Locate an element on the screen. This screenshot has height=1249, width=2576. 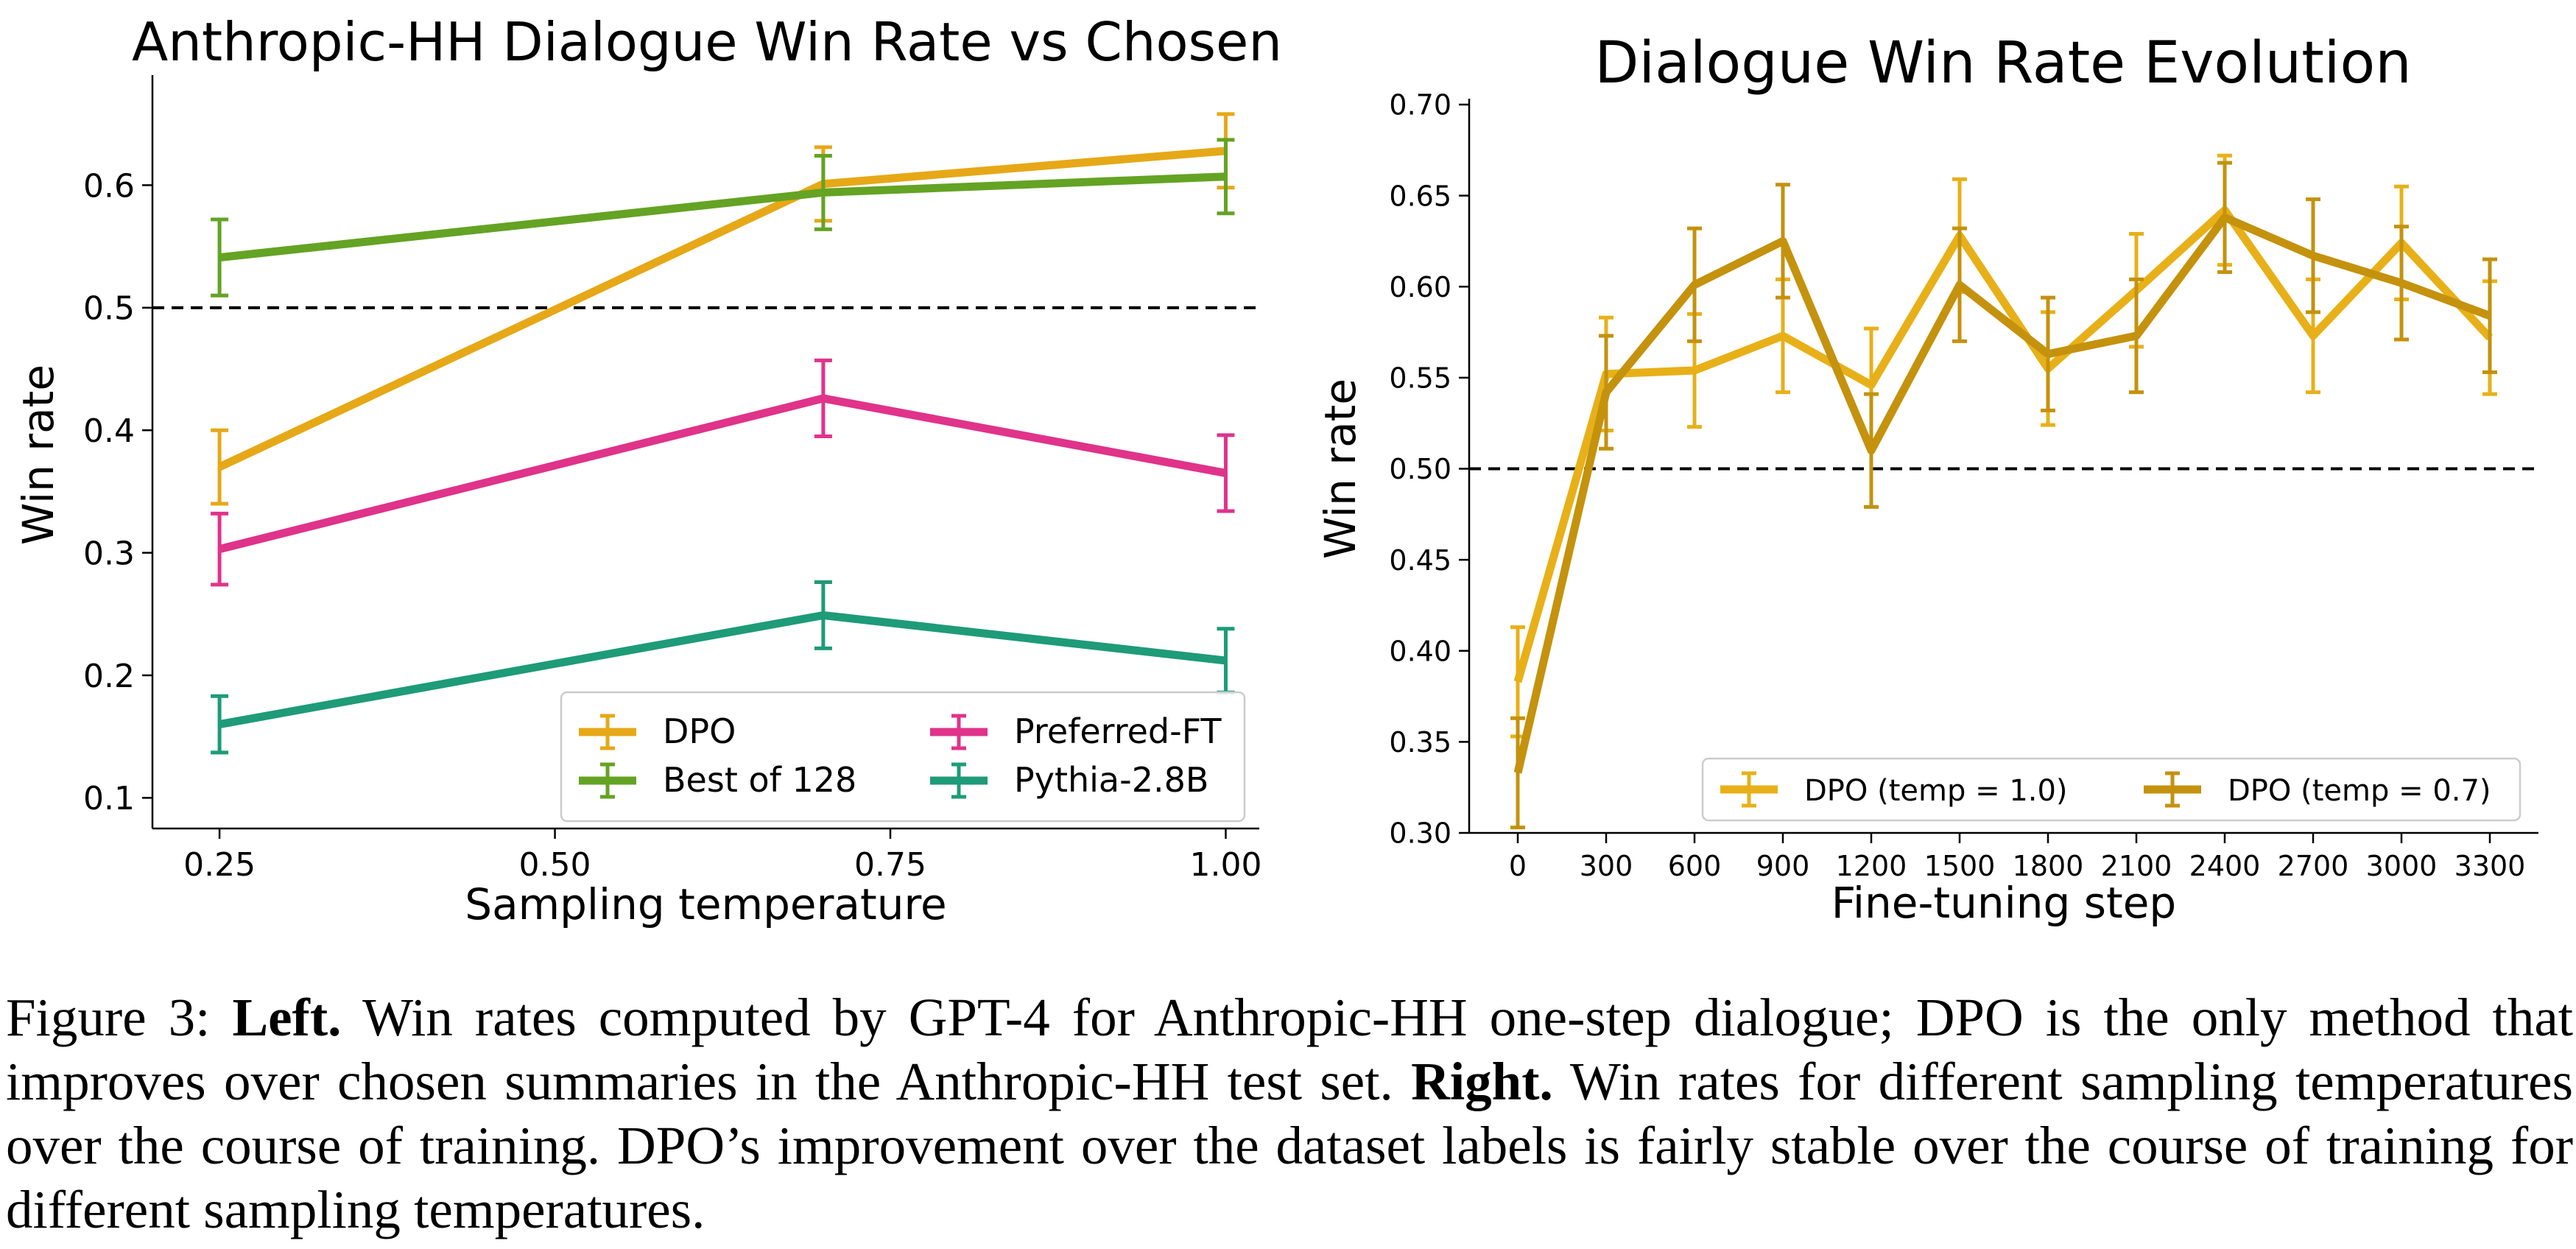
legend-label: DPO (temp = 1.0) is located at coordinates (1936, 791).